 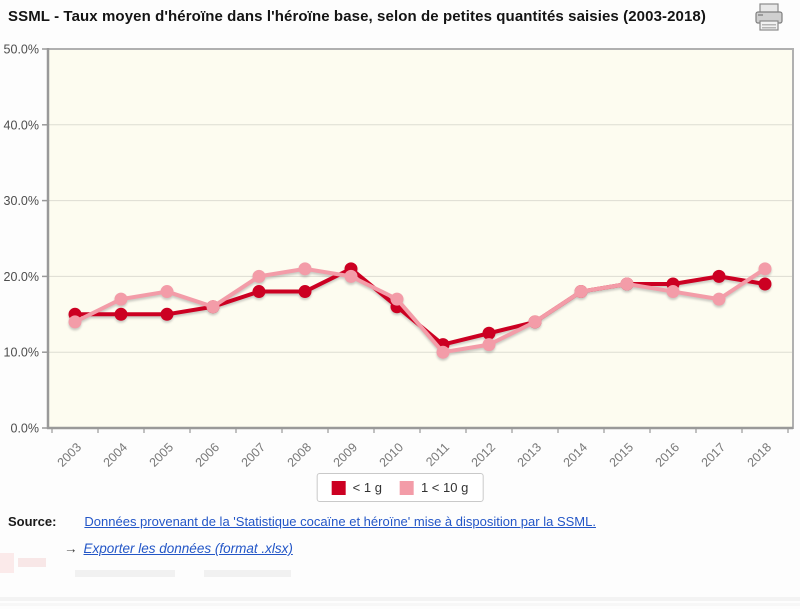 I want to click on svg-text: 2006, so click(x=208, y=455).